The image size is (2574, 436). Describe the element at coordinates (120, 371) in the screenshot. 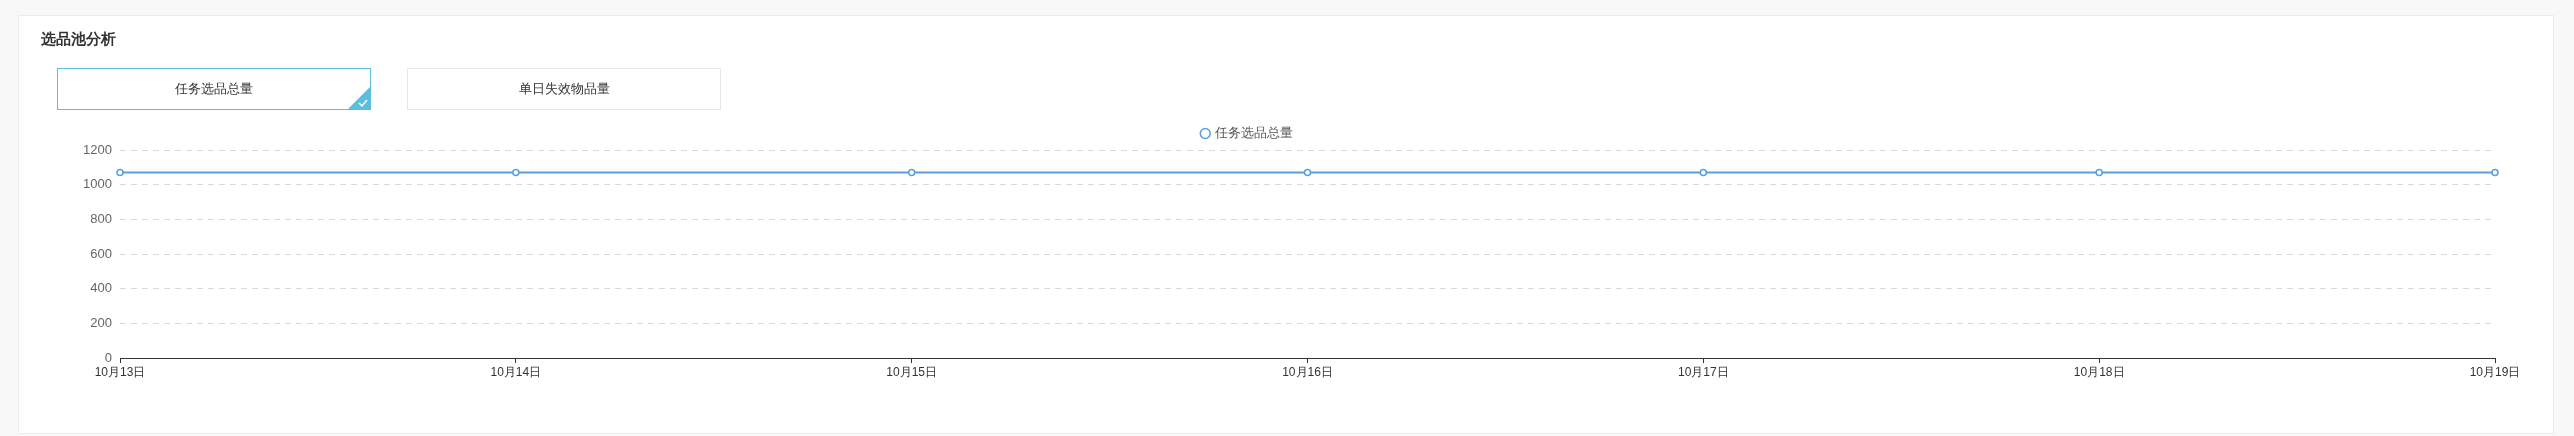

I see `x-tick-label: 10月13日` at that location.